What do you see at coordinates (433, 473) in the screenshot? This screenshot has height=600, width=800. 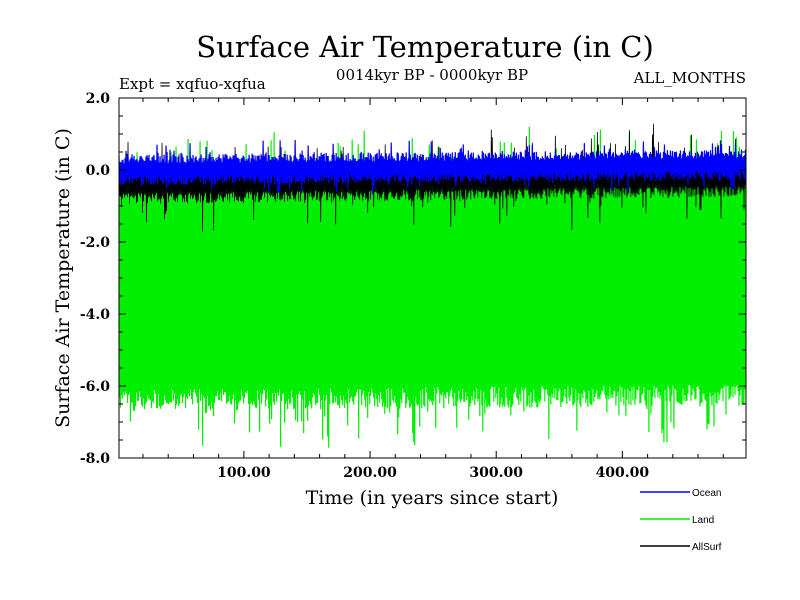 I see `x-tick-labels: 100.00 200.00 300.00 400.00` at bounding box center [433, 473].